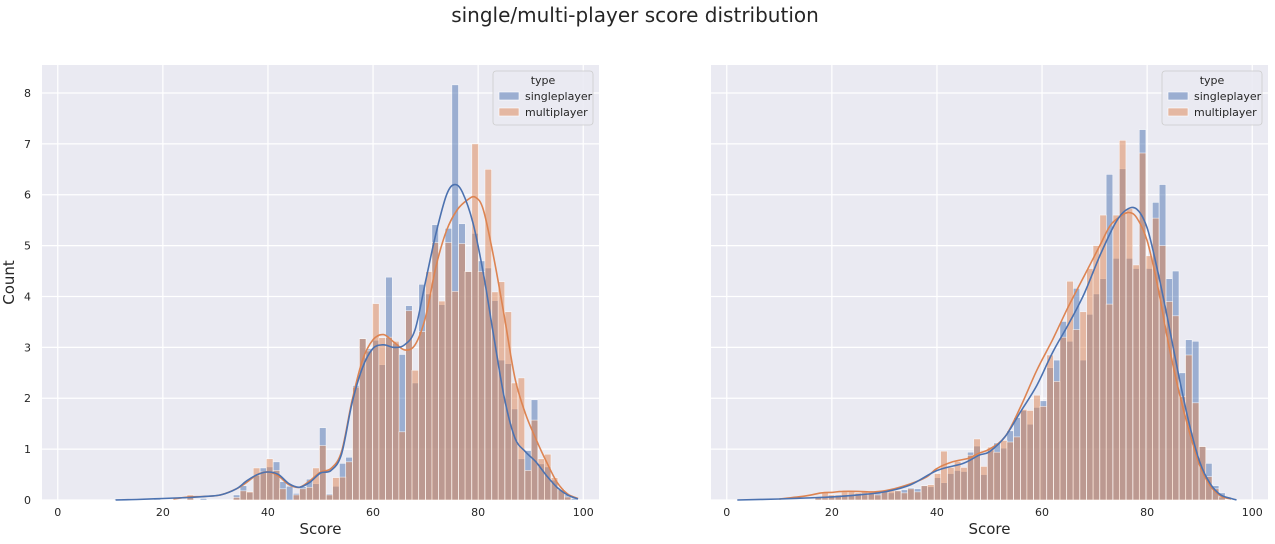  I want to click on left-legend-multiplayer-swatch, so click(509, 112).